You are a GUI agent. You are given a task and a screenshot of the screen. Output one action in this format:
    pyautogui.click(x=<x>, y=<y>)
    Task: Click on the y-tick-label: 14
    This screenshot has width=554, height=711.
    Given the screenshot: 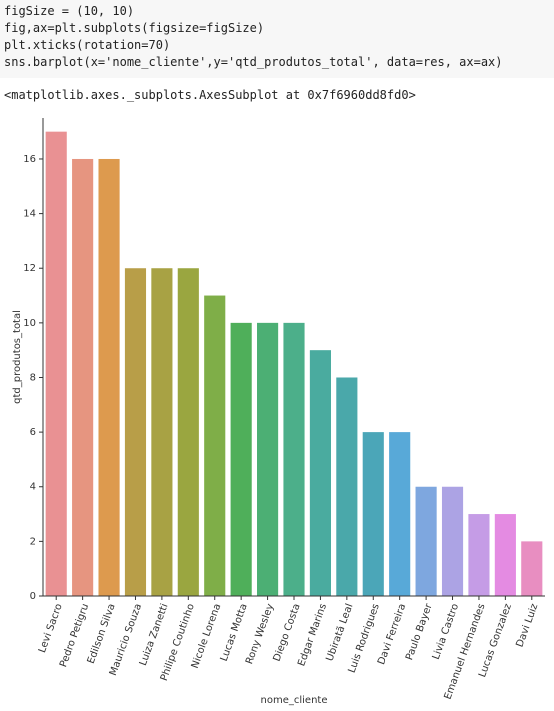 What is the action you would take?
    pyautogui.click(x=29, y=214)
    